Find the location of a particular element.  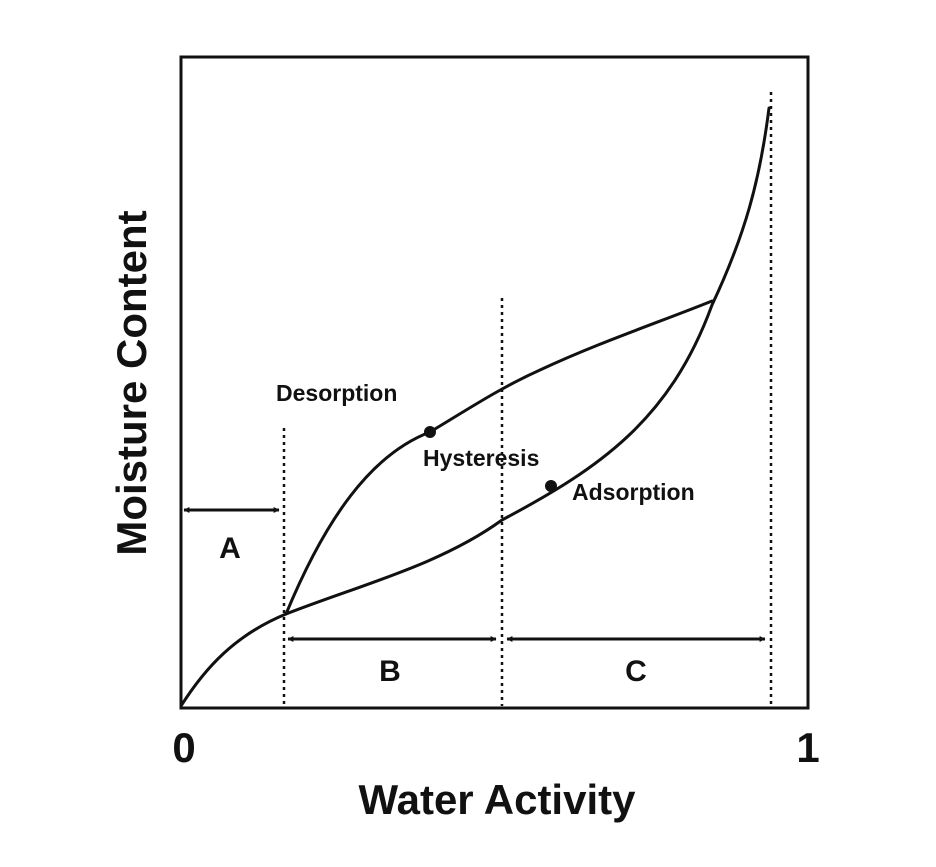

adsorption-point-marker is located at coordinates (551, 486).